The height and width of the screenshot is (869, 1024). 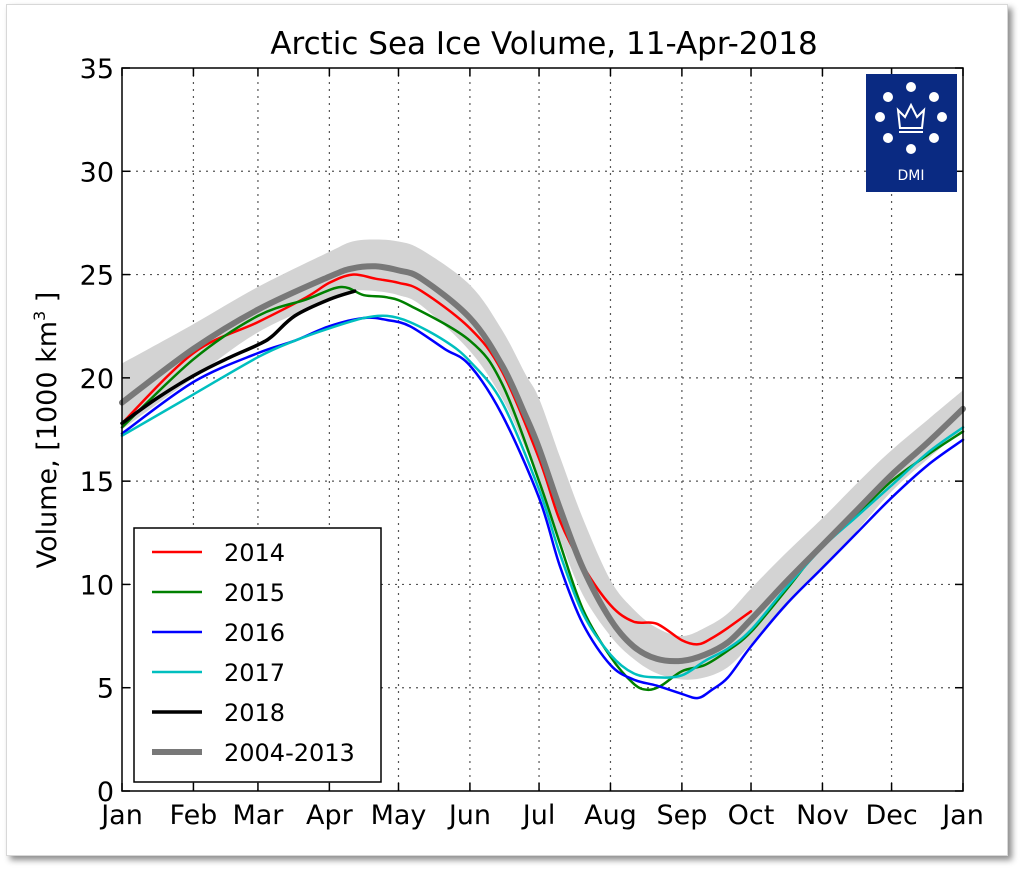 I want to click on x-tick-label: Oct, so click(x=751, y=815).